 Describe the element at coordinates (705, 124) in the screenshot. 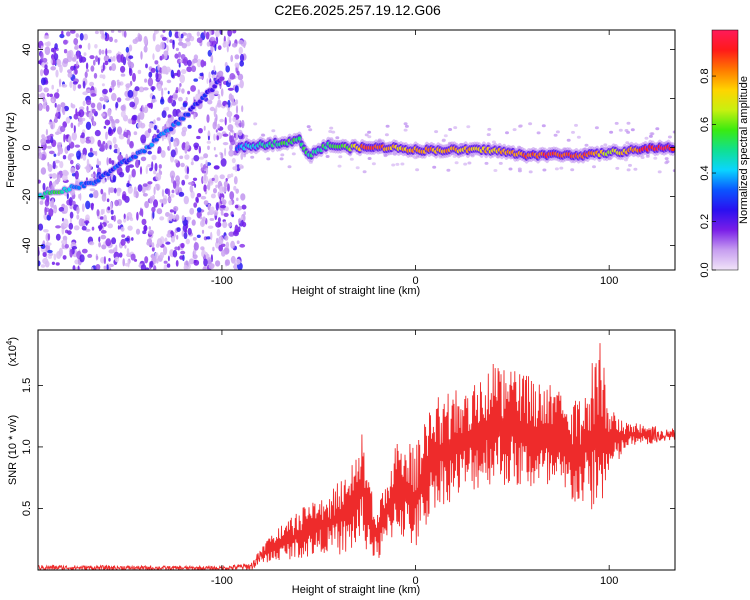

I see `colorbar-tick-label: 0.6` at that location.